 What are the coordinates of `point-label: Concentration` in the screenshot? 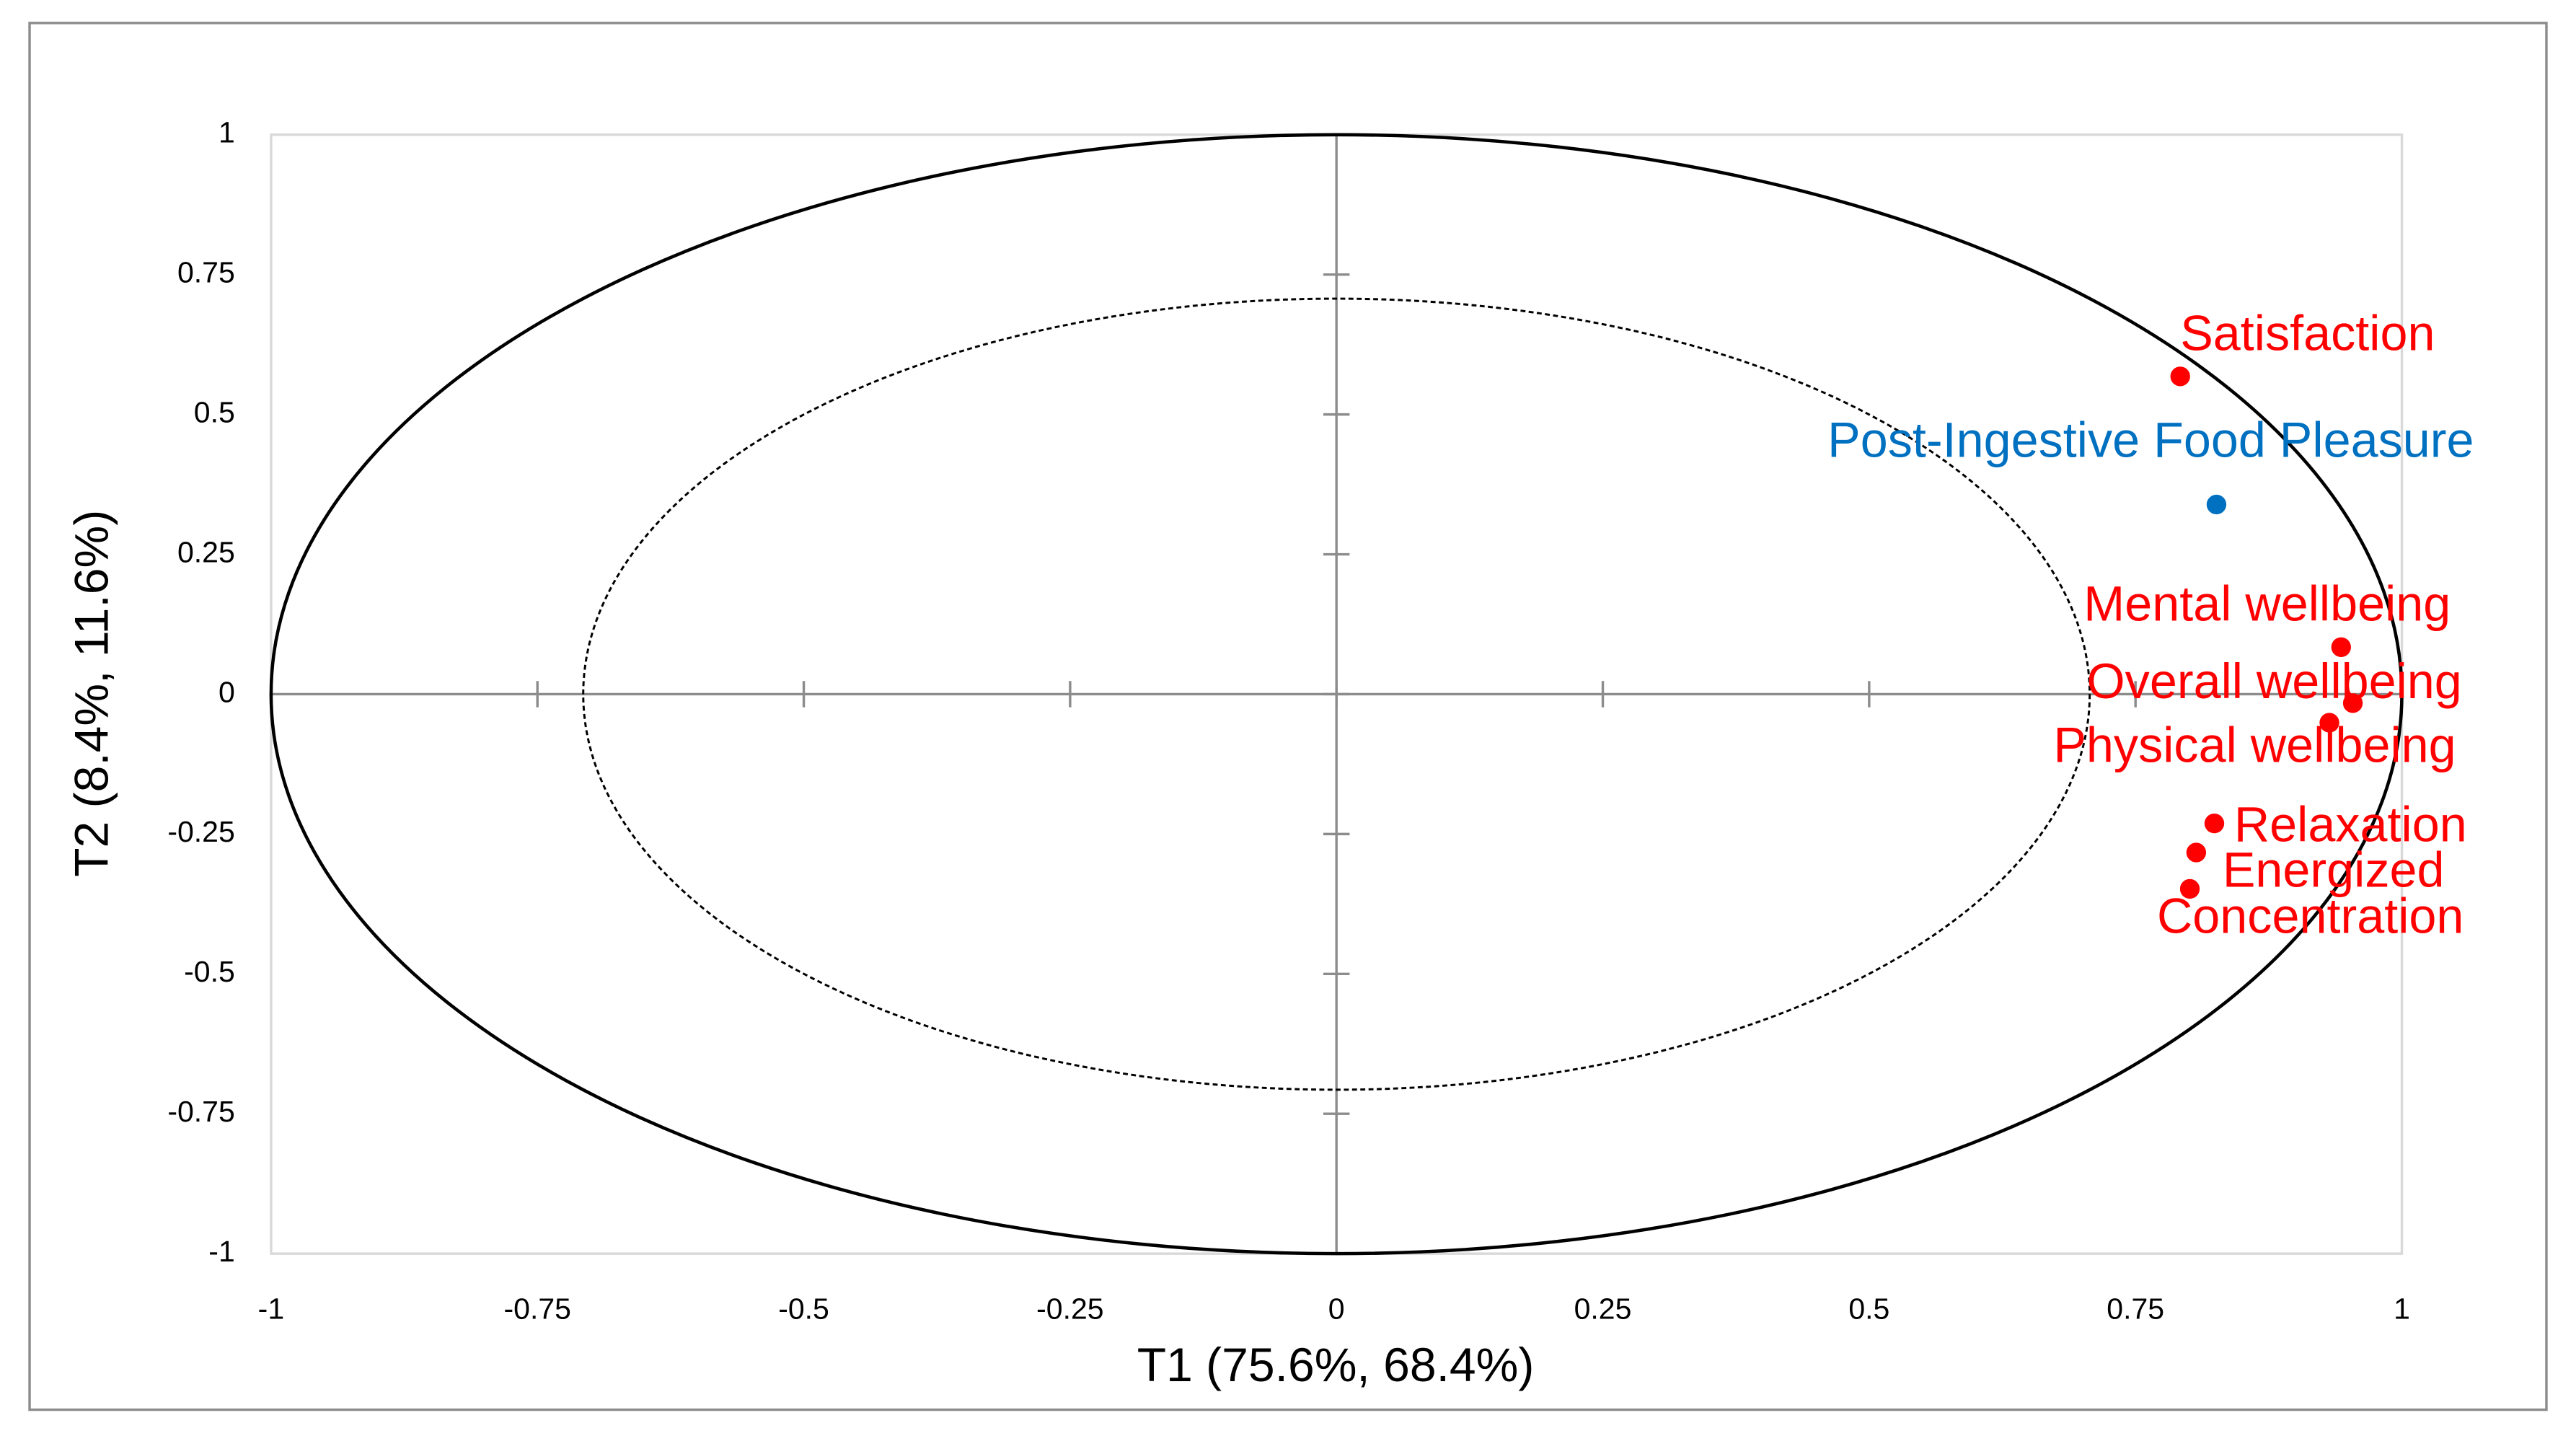 It's located at (2310, 916).